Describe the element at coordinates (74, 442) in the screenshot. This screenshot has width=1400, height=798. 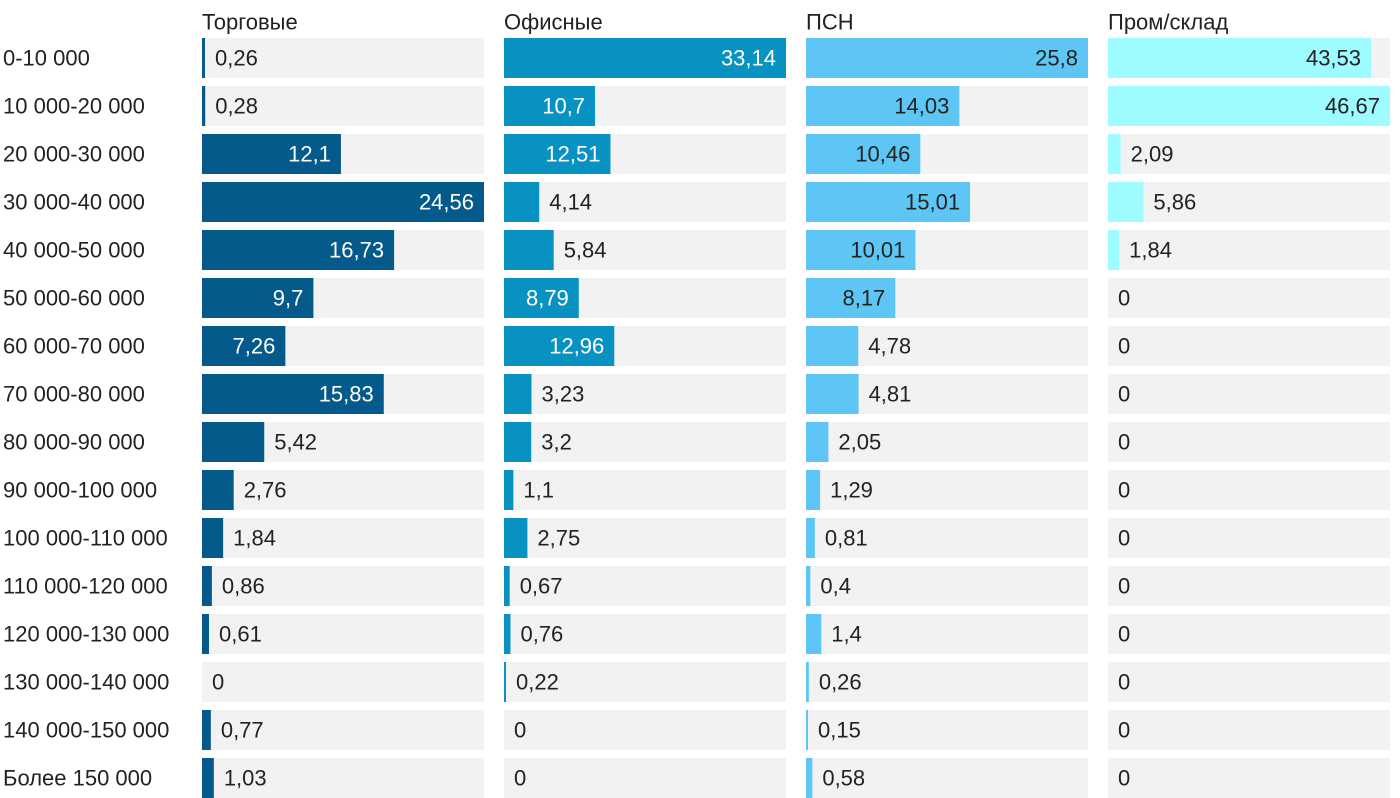
I see `category-label: 80 000-90 000` at that location.